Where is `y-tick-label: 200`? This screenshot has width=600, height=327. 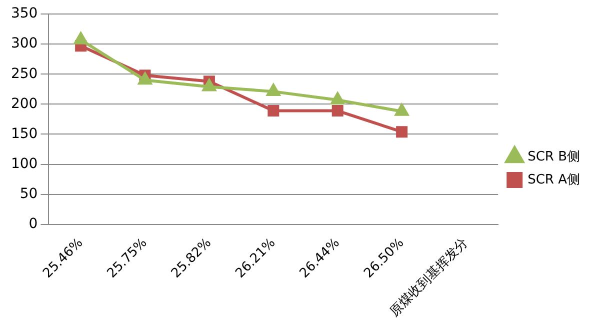
y-tick-label: 200 is located at coordinates (24, 104).